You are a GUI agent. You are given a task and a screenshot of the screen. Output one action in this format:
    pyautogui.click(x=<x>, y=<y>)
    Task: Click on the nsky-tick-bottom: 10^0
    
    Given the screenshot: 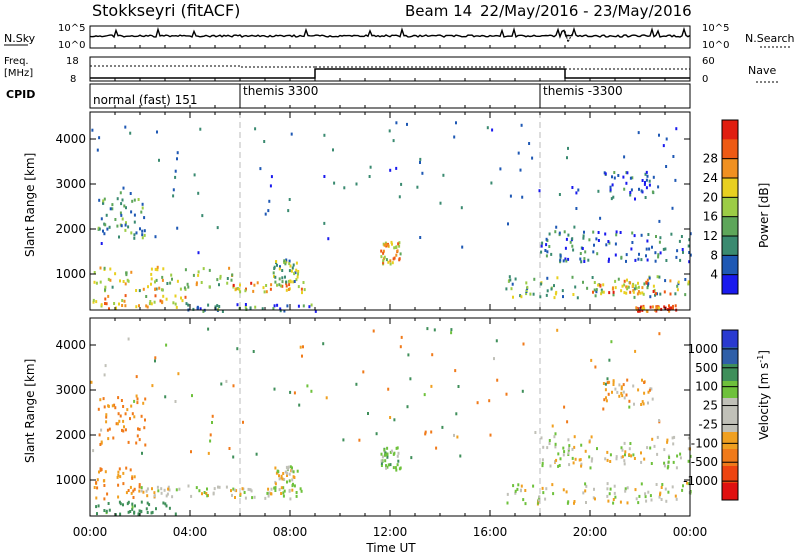 What is the action you would take?
    pyautogui.click(x=71, y=45)
    